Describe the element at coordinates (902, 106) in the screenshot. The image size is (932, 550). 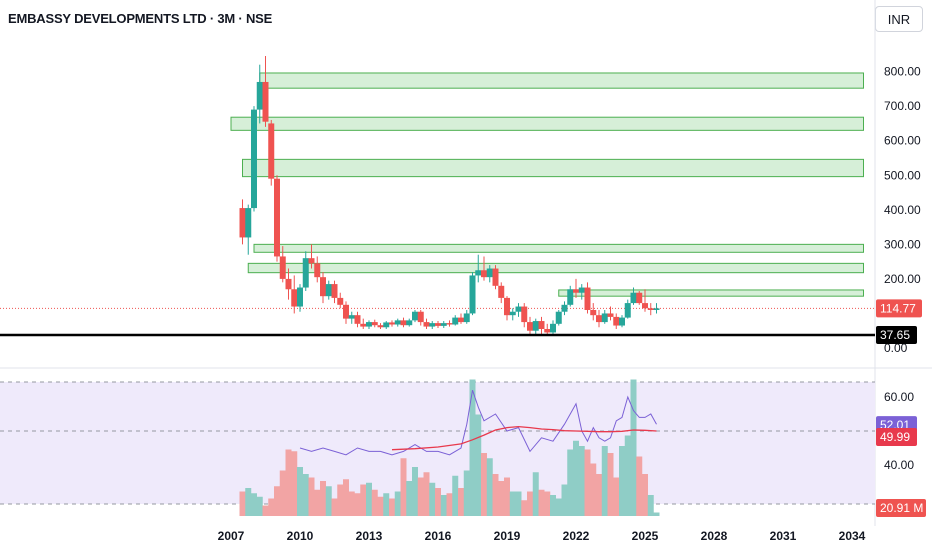
I see `price-tick-label: 700.00` at that location.